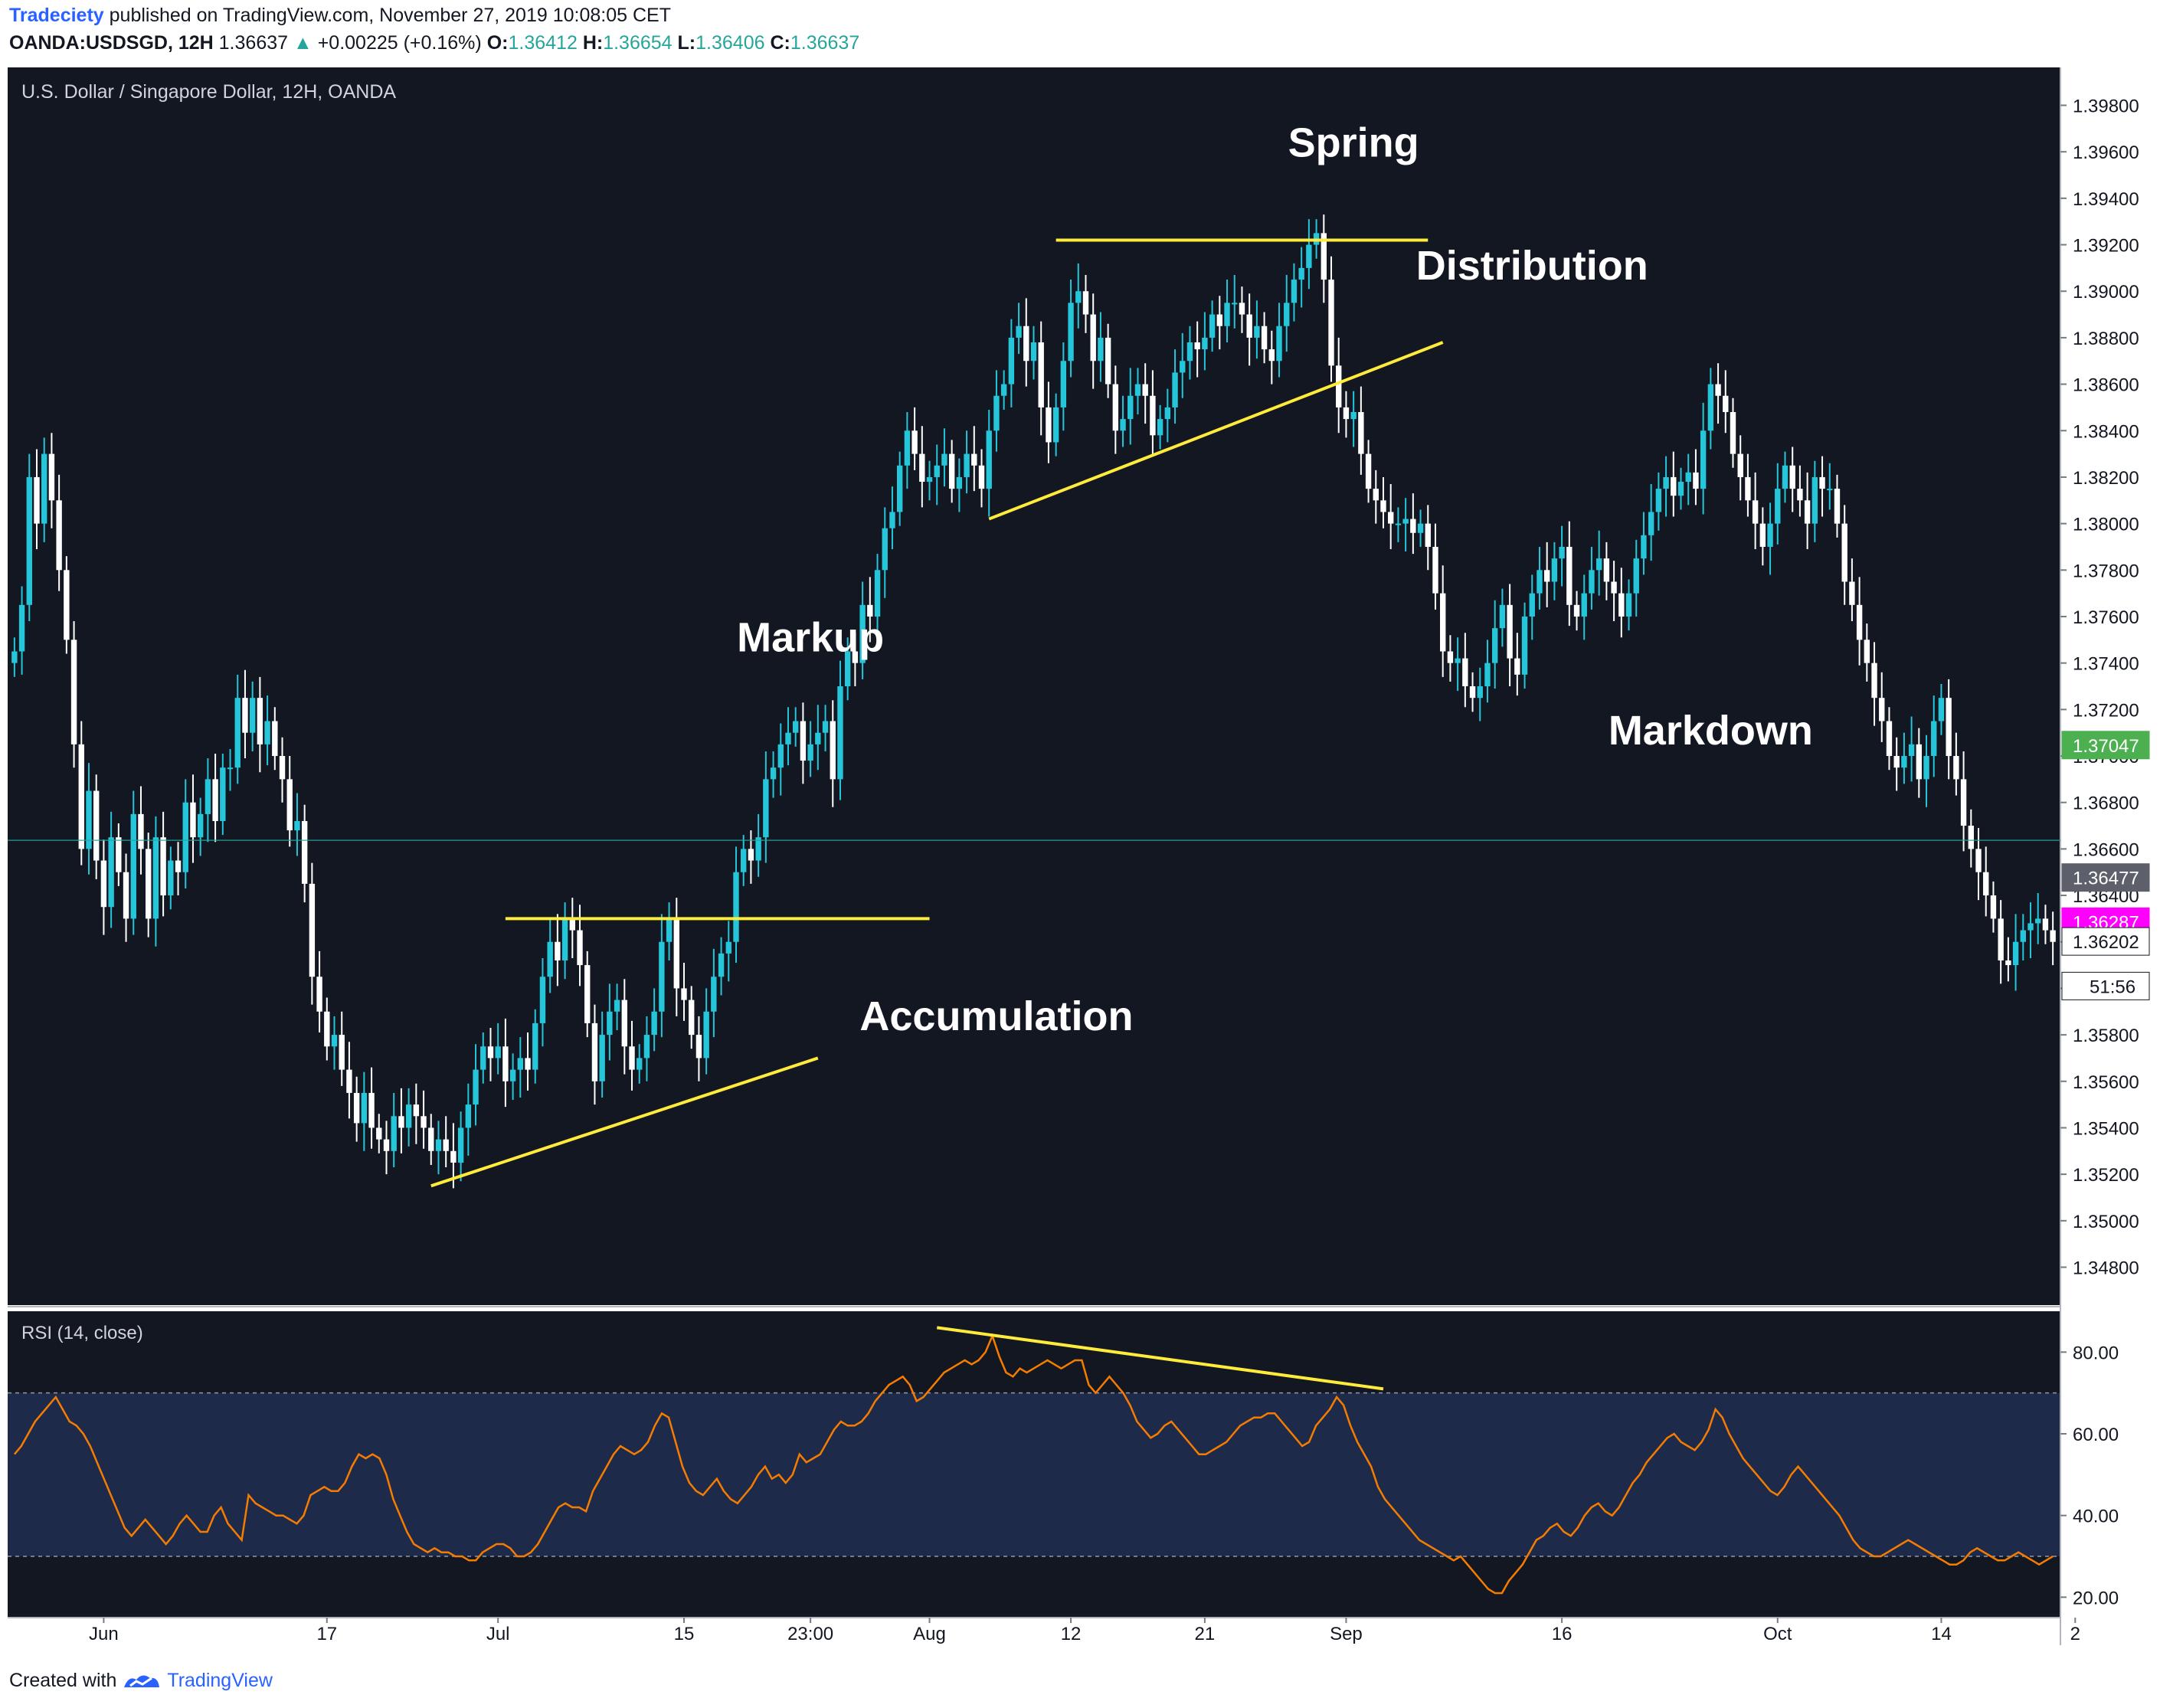 This screenshot has height=1708, width=2160. Describe the element at coordinates (684, 1634) in the screenshot. I see `time-tick-label: 15` at that location.